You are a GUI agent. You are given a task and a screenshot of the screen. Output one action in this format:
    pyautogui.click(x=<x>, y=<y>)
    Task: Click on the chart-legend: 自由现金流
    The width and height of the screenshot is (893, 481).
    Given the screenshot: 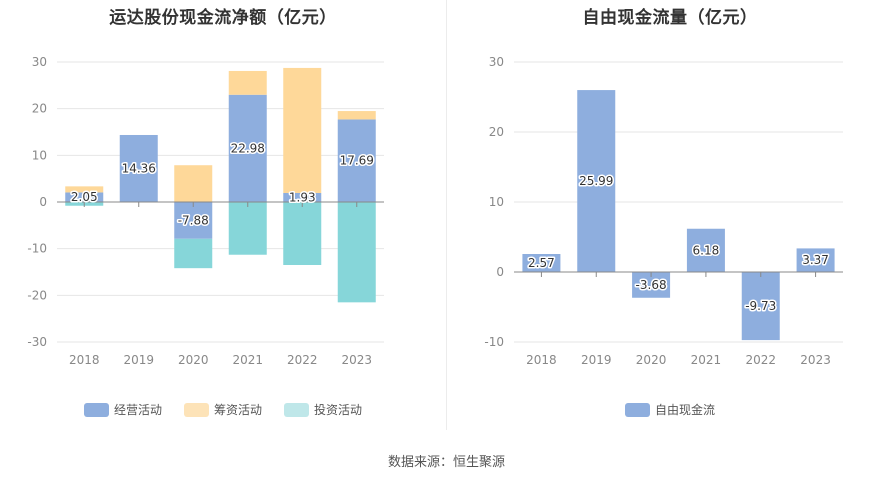 What is the action you would take?
    pyautogui.click(x=670, y=409)
    